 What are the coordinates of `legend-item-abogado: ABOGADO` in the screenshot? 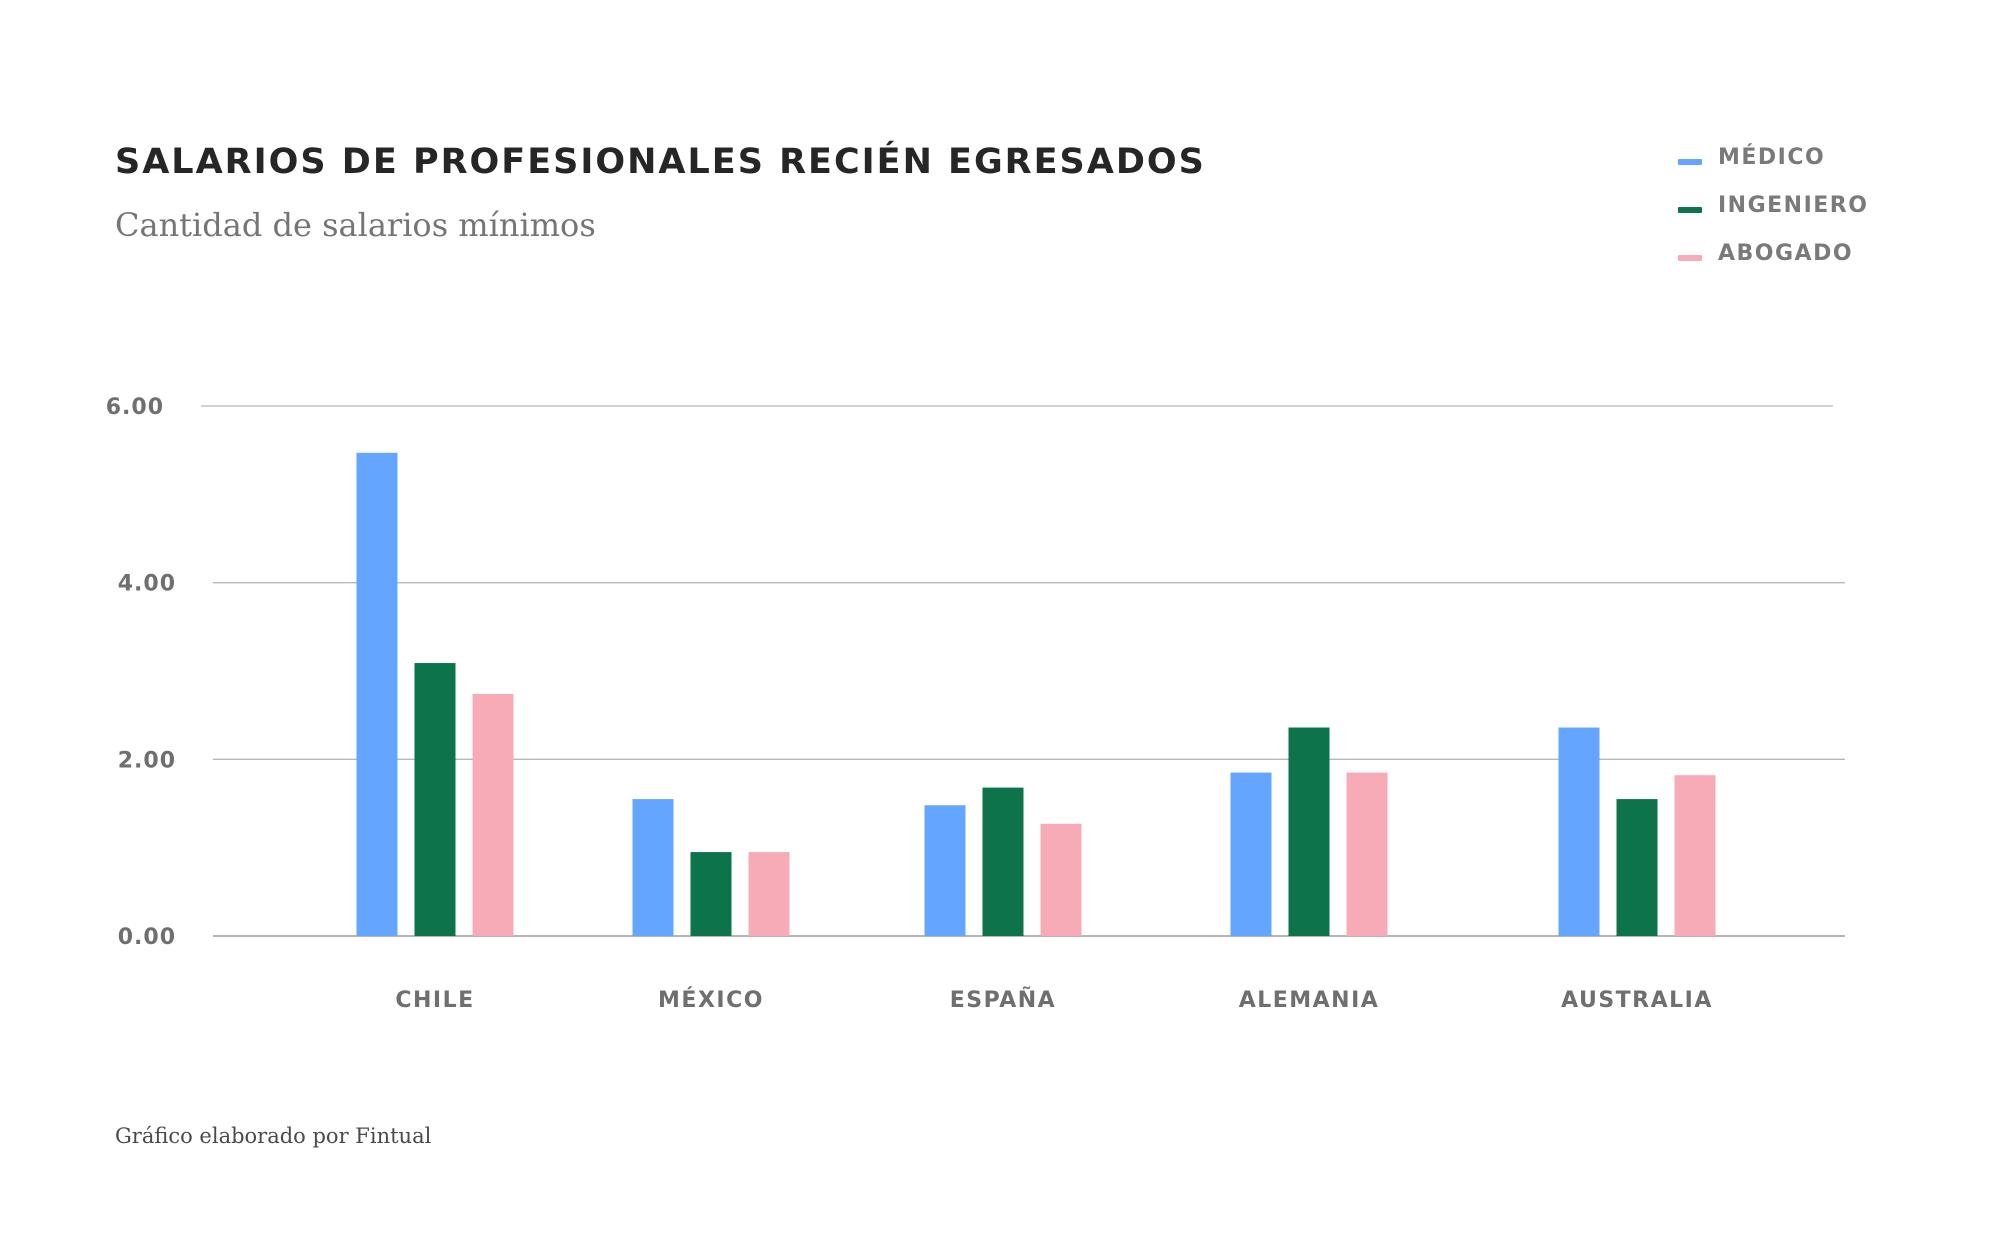 It's located at (1828, 265).